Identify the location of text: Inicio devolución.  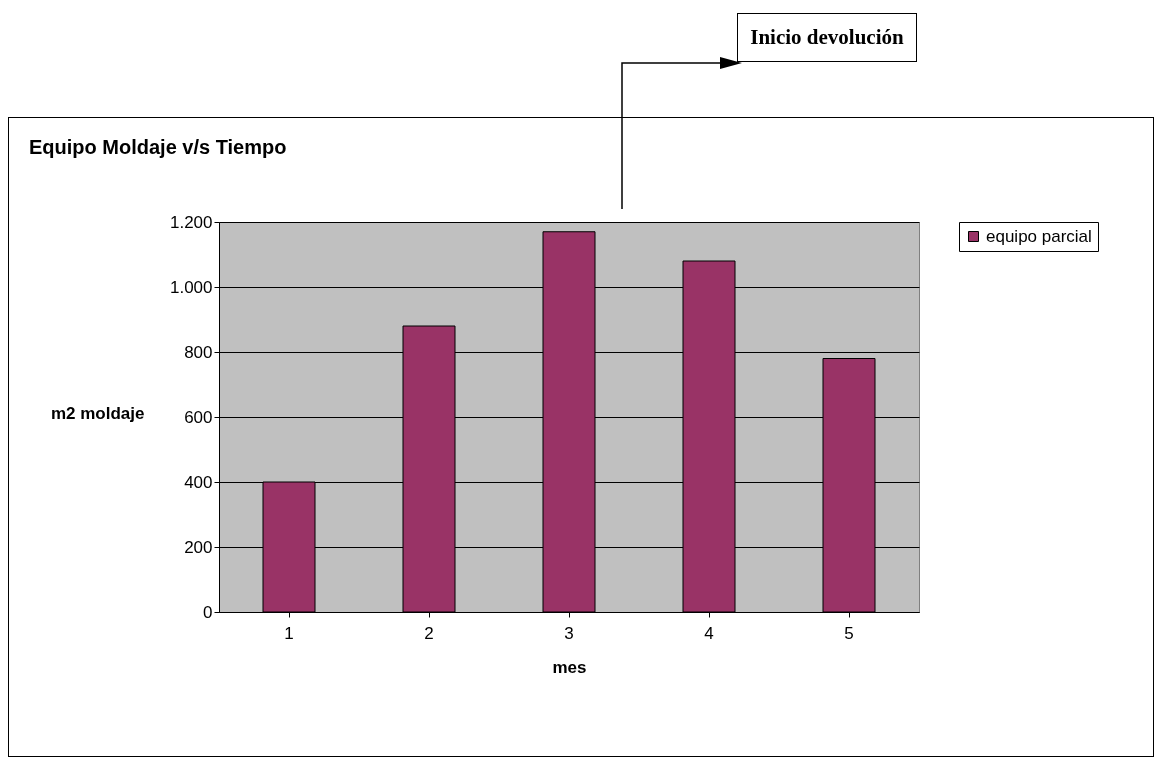
(827, 37).